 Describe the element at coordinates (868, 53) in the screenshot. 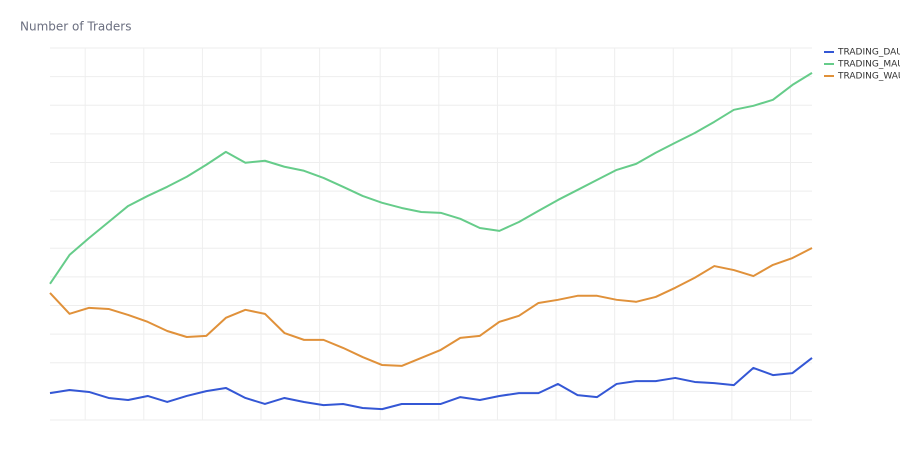

I see `legend-label: TRADING_DAU` at that location.